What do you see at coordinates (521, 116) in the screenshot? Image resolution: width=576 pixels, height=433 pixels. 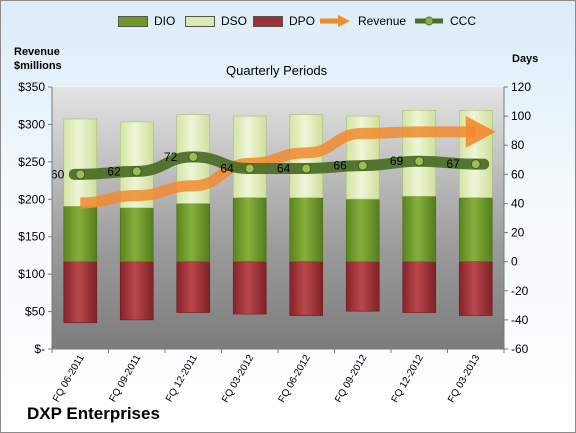 I see `right-tick-label: 100` at bounding box center [521, 116].